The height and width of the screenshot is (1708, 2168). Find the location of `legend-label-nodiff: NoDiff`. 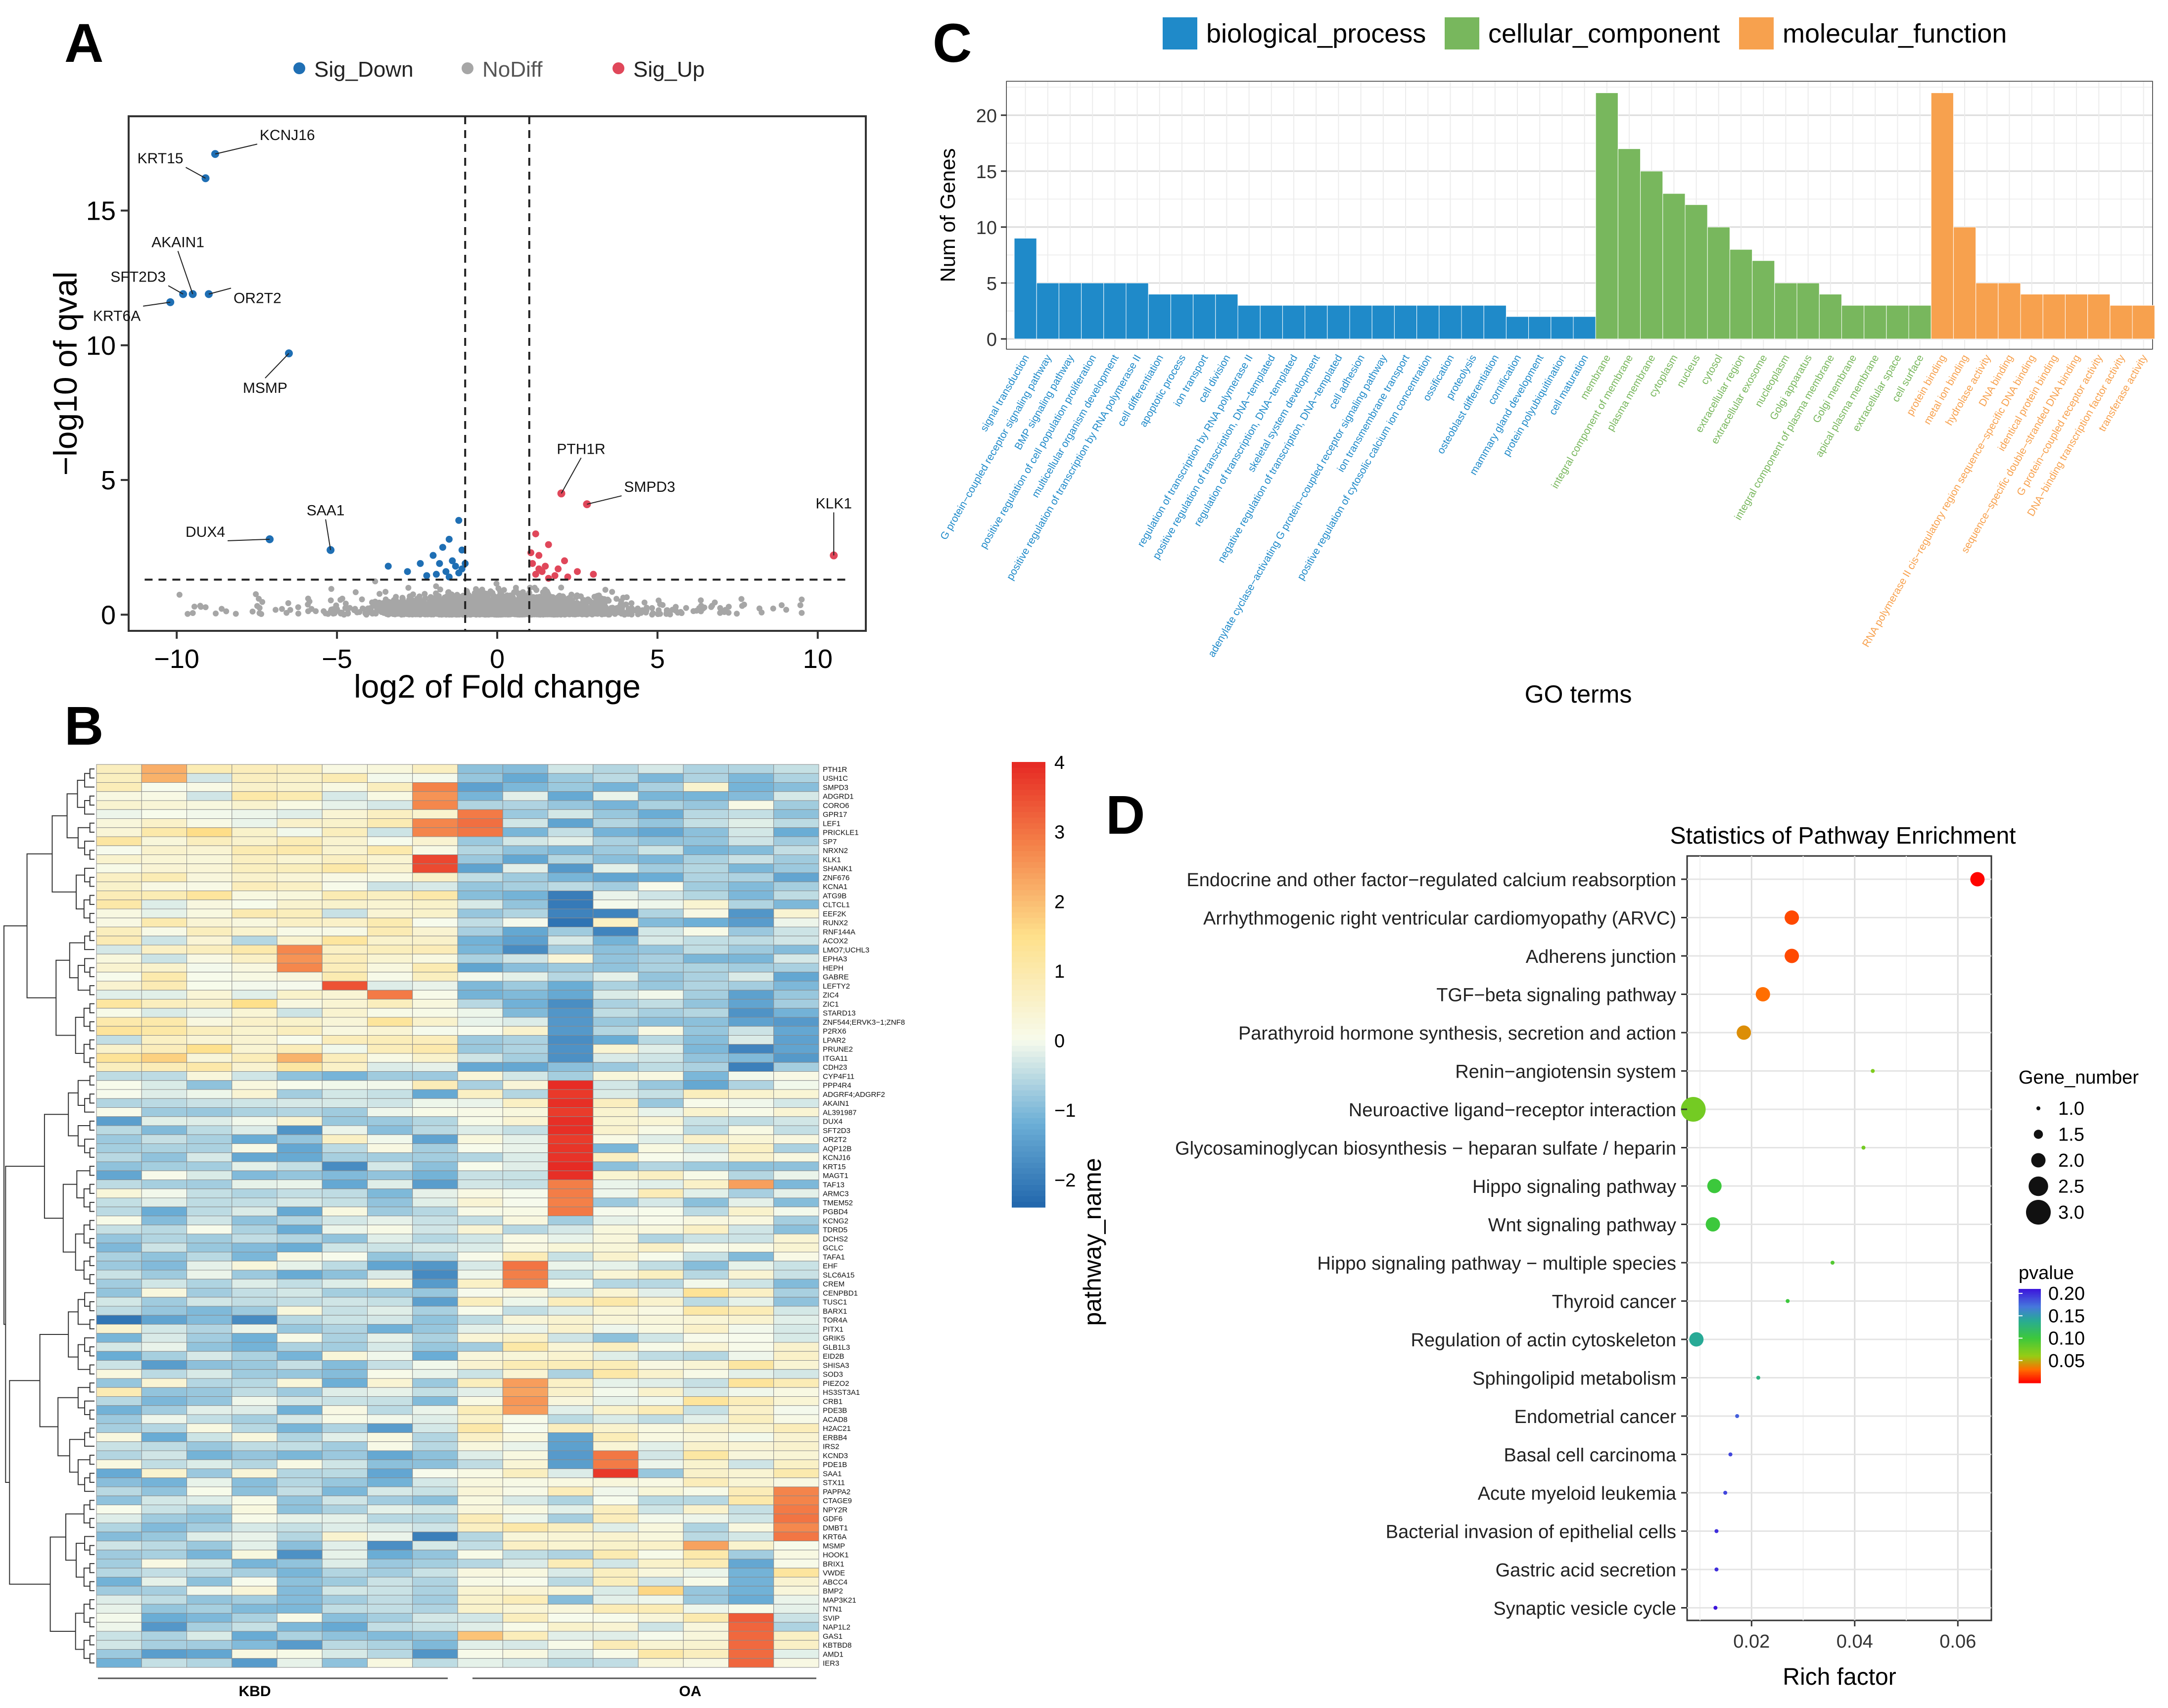

legend-label-nodiff: NoDiff is located at coordinates (512, 69).